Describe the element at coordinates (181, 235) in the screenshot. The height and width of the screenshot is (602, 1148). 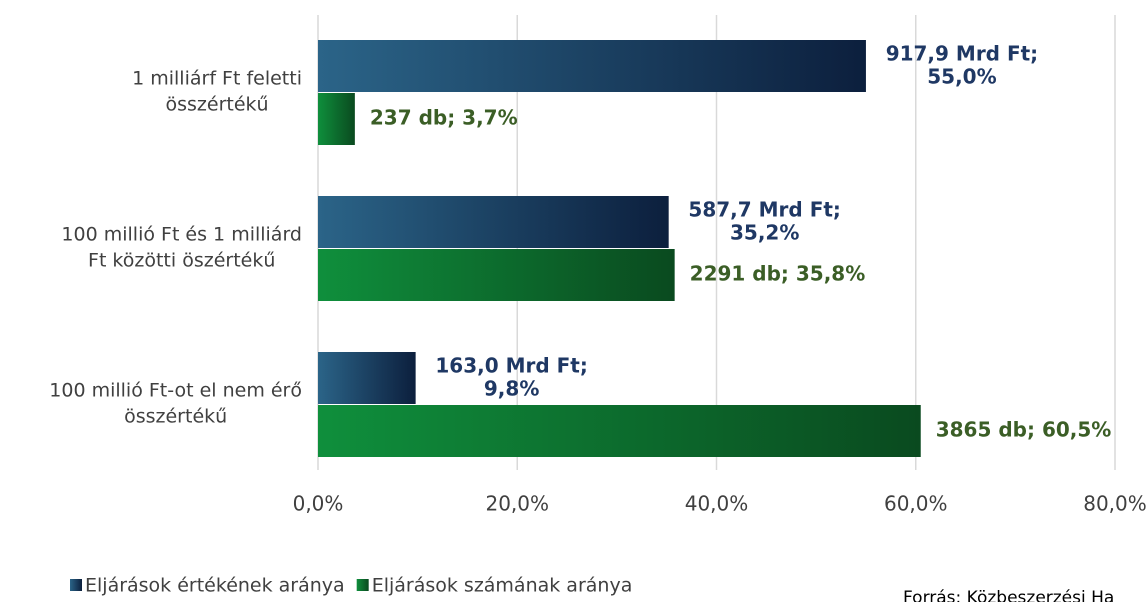
I see `category-label: 100 millió Ft és 1 milliárd` at that location.